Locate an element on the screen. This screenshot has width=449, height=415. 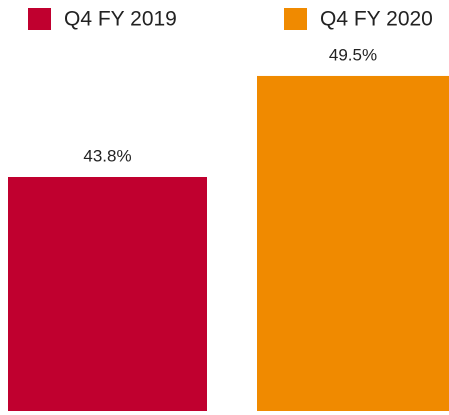
value-label: 43.8% is located at coordinates (107, 155).